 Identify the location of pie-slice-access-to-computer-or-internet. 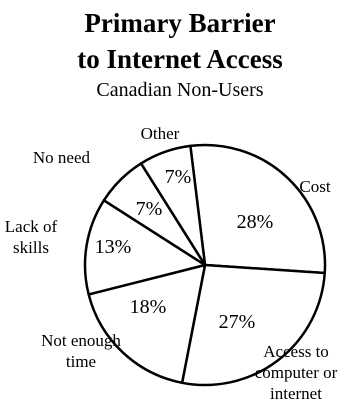
(253, 325).